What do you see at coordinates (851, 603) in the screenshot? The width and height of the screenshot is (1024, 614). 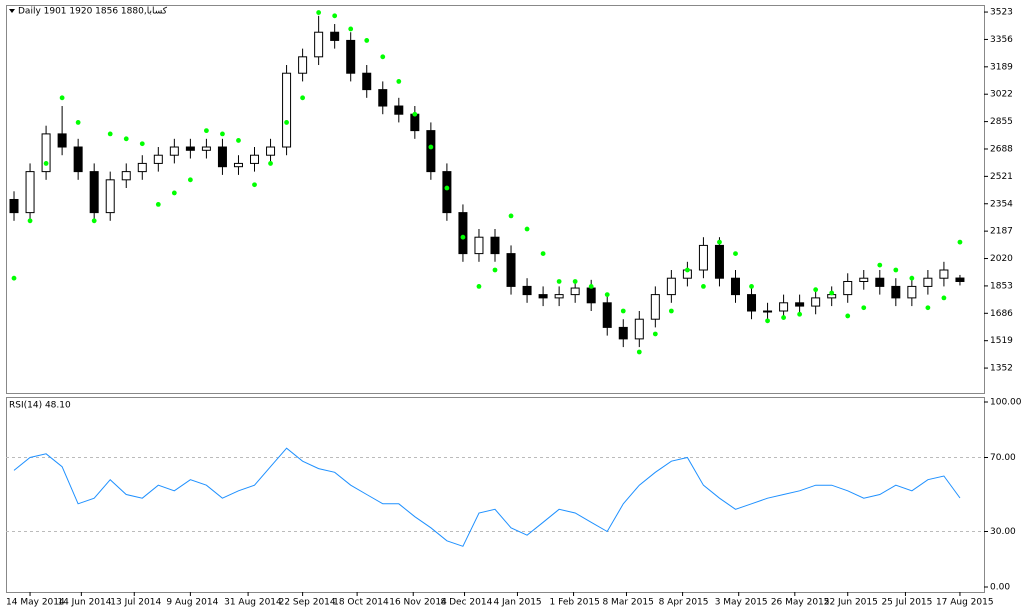 I see `x-tick-label: 22 Jun 2015` at bounding box center [851, 603].